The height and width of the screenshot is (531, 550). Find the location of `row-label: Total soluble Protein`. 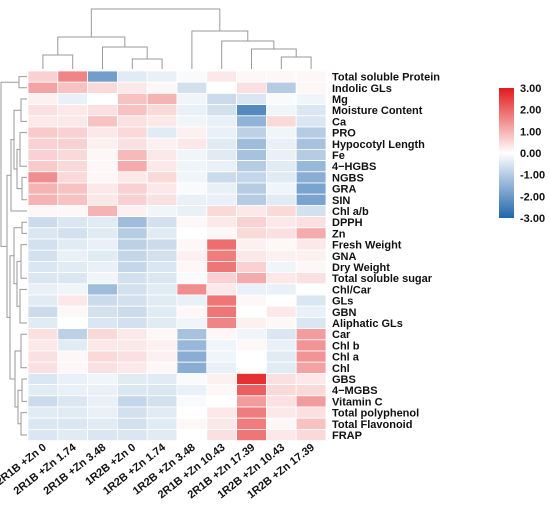

row-label: Total soluble Protein is located at coordinates (386, 78).